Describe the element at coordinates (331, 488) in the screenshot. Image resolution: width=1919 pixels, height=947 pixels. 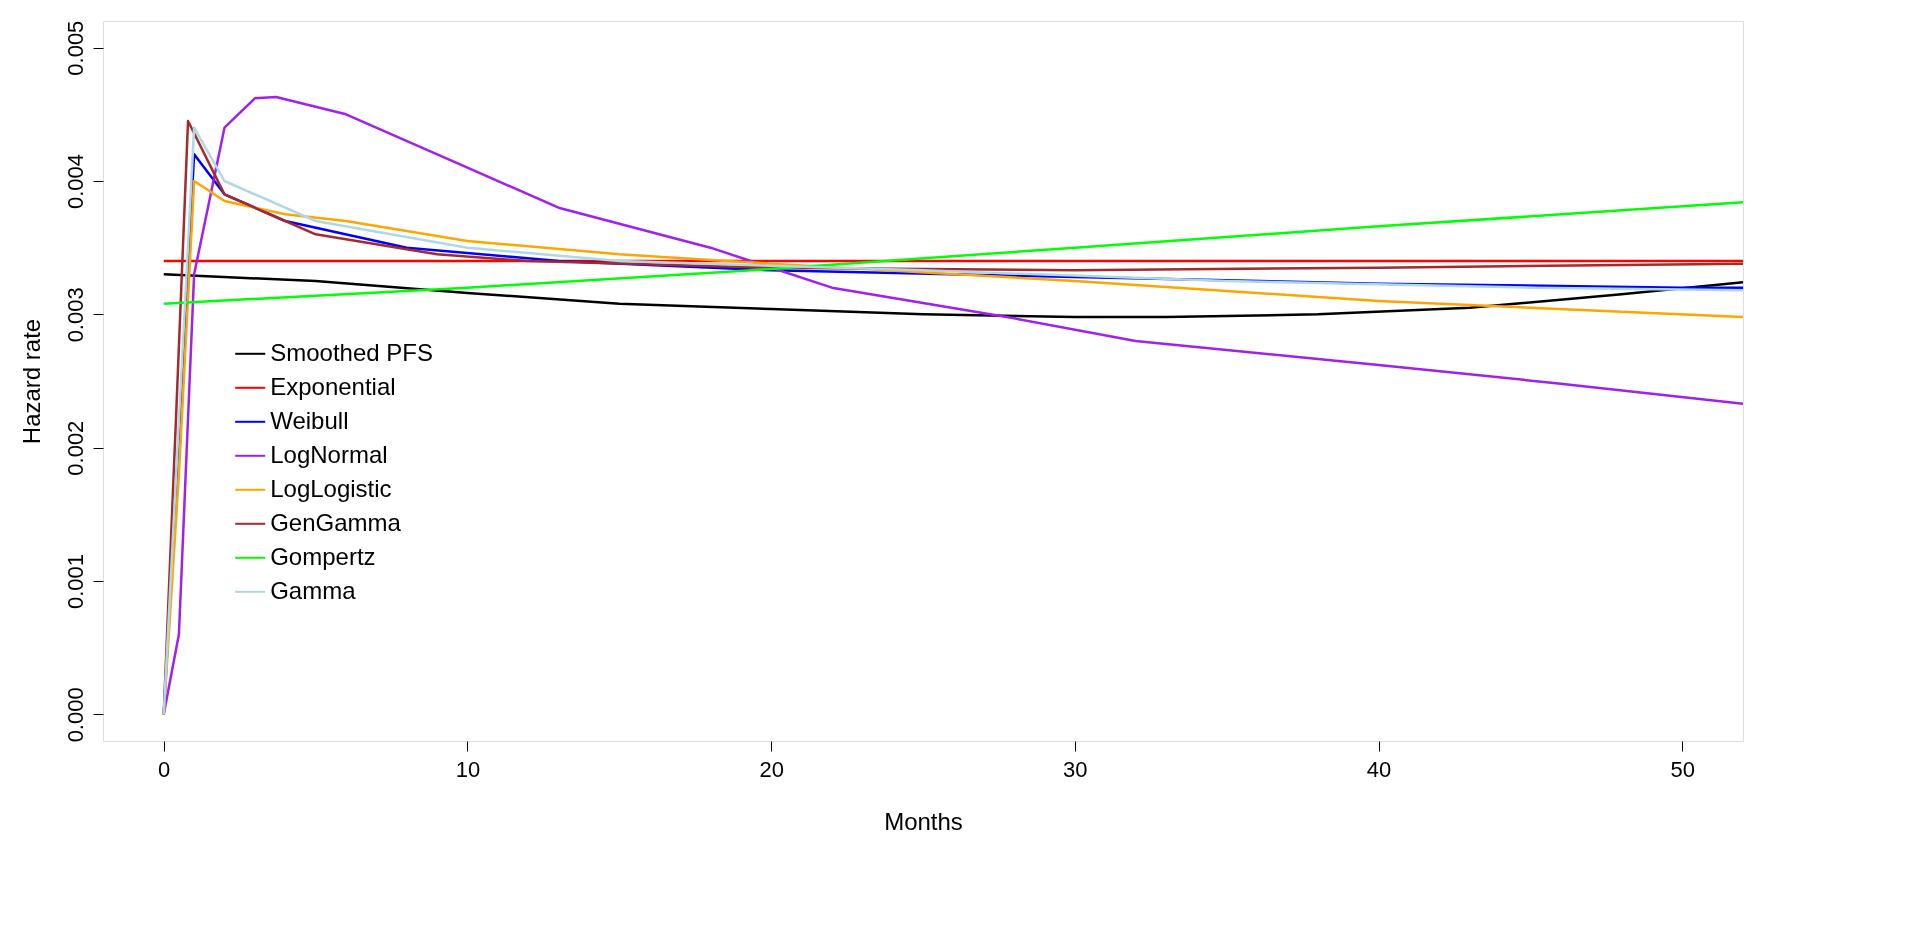
I see `legend-label: LogLogistic` at that location.